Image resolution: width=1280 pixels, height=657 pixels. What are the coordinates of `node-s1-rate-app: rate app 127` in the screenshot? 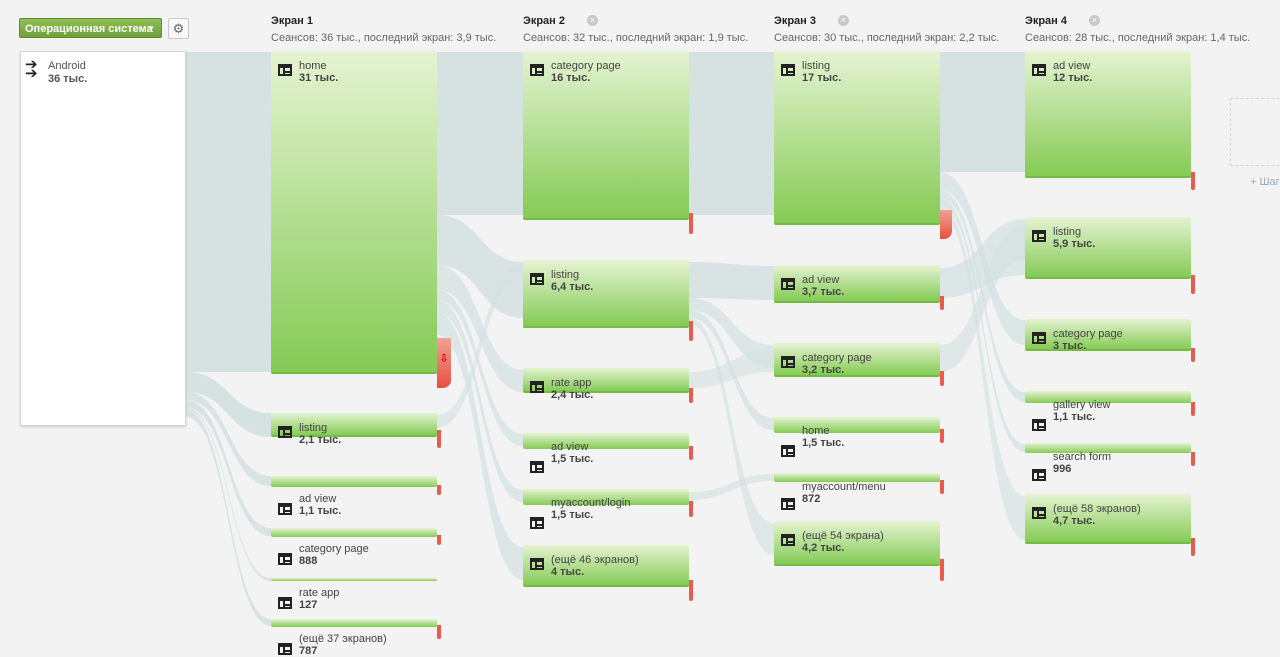 It's located at (354, 594).